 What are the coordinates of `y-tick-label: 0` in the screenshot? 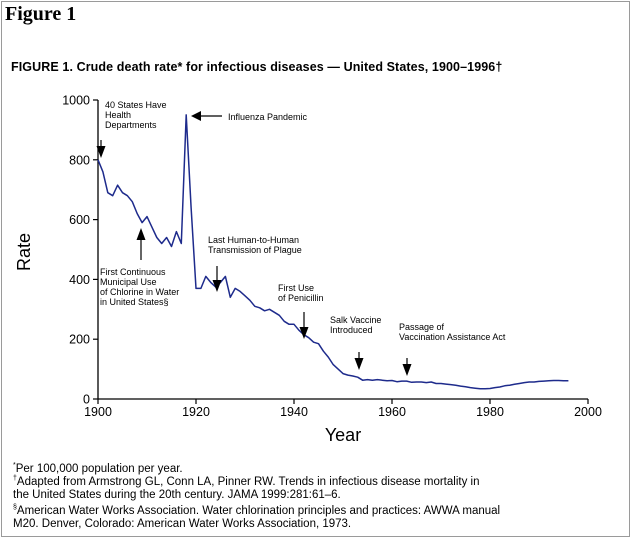 It's located at (86, 400).